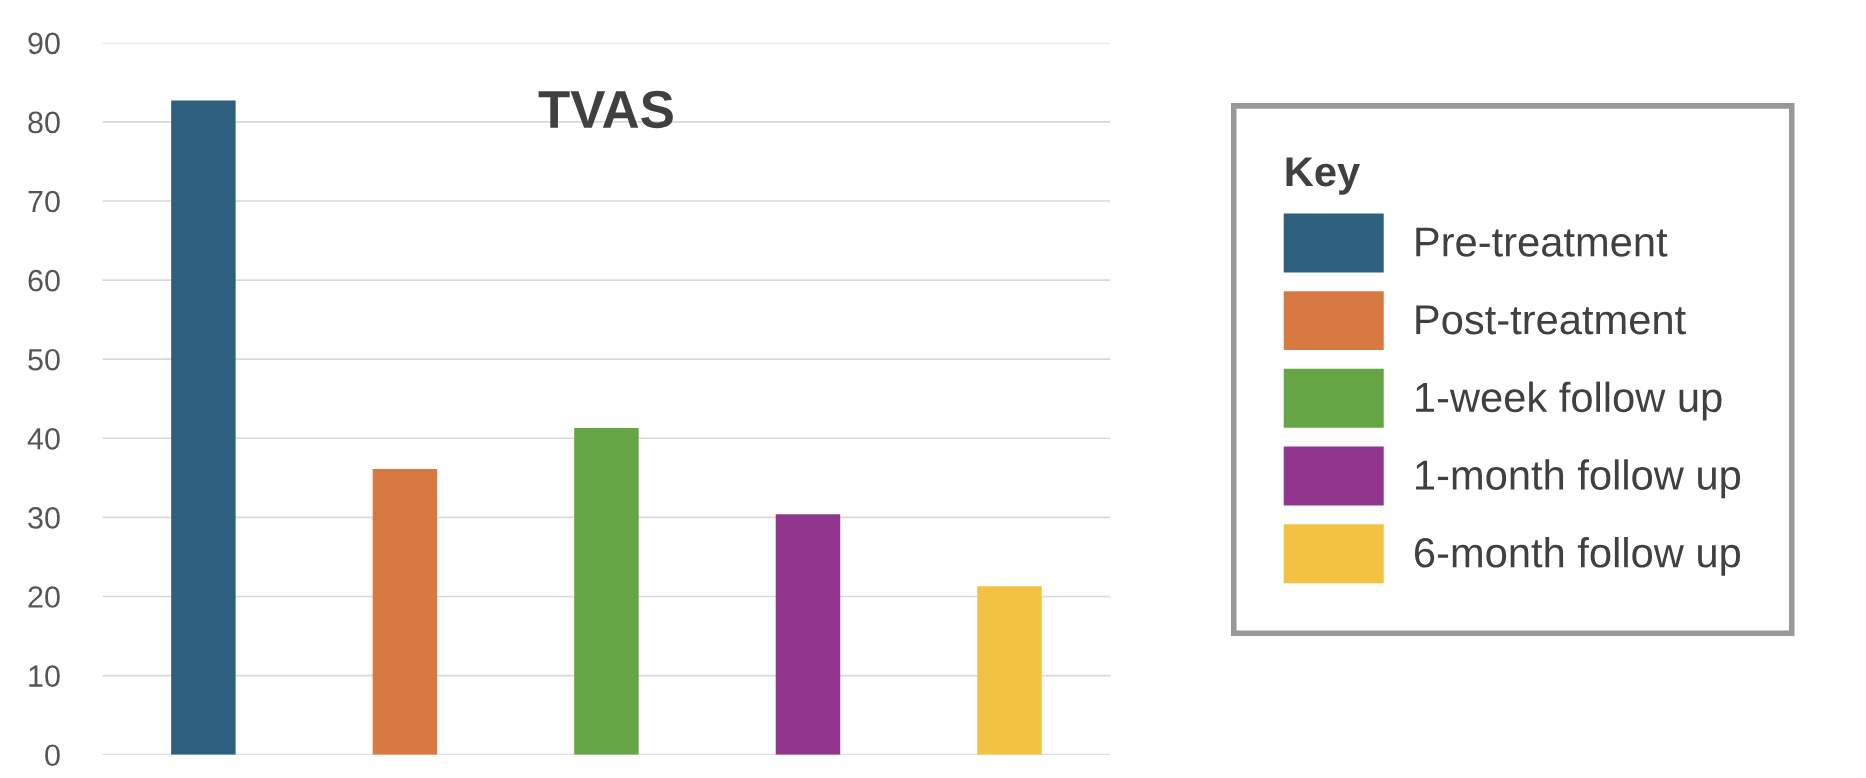 The width and height of the screenshot is (1866, 778). I want to click on y-tick-label: 20, so click(44, 597).